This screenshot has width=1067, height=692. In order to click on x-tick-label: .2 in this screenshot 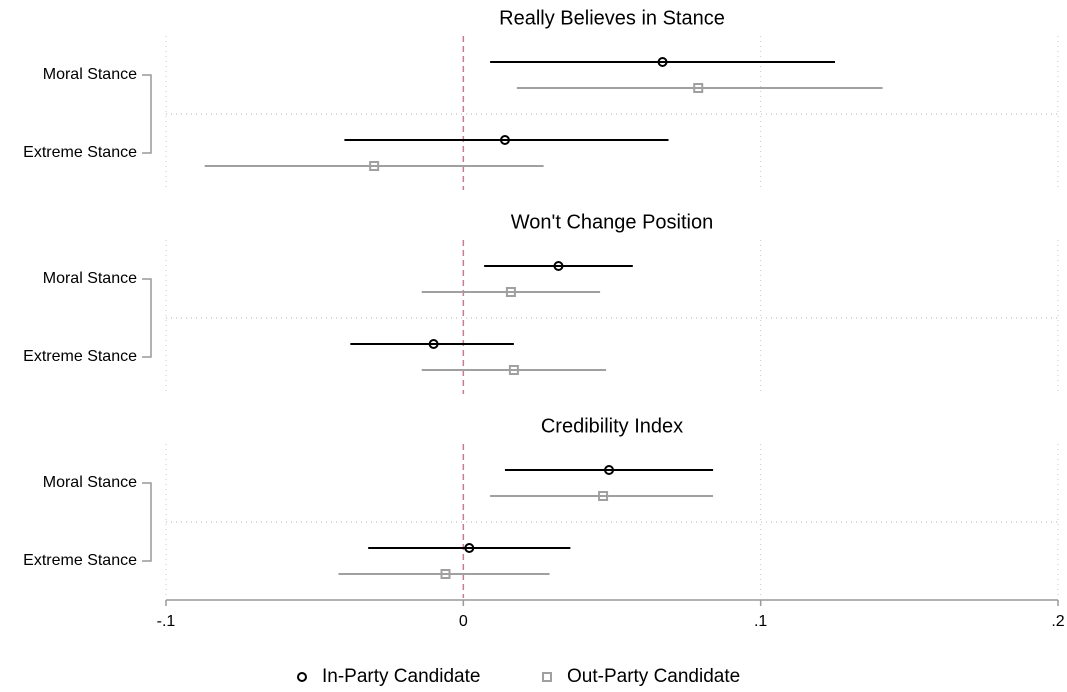, I will do `click(1057, 621)`.